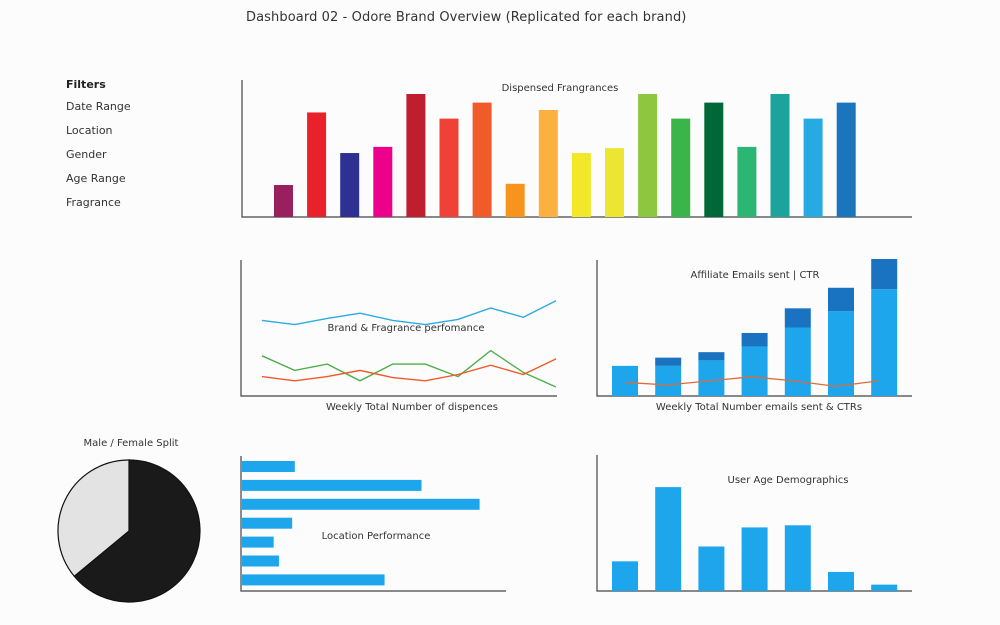 This screenshot has width=1000, height=625. Describe the element at coordinates (131, 443) in the screenshot. I see `gender-pie-title: Male / Female Split` at that location.